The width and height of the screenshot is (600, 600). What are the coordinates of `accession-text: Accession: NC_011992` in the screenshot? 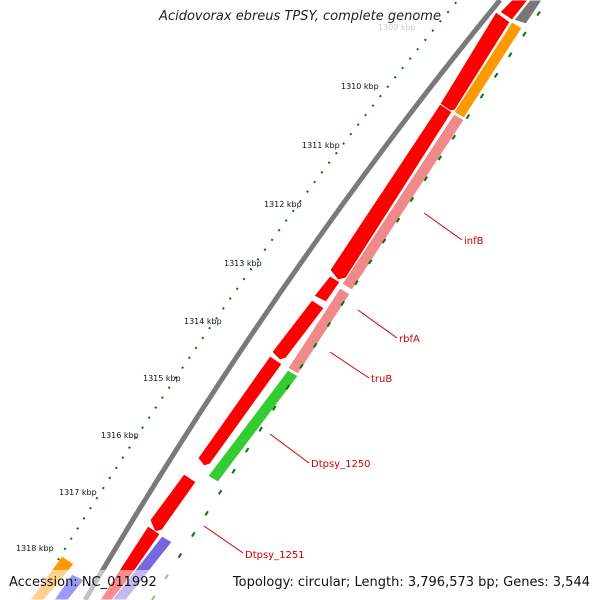 It's located at (83, 582).